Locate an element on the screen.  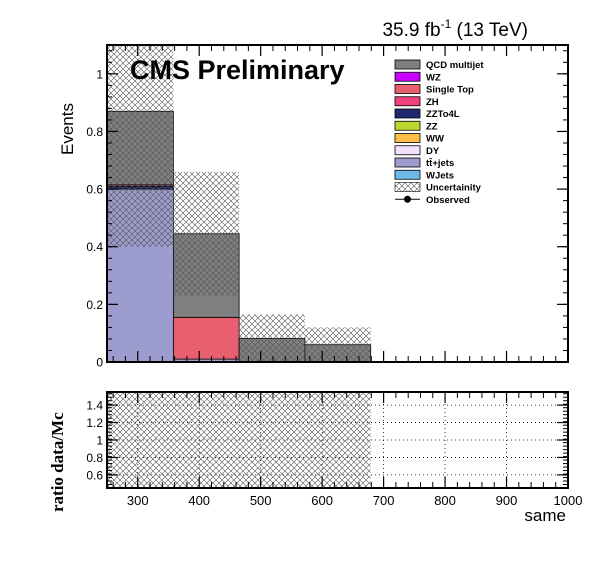
main-ytick-label: 0.8 is located at coordinates (94, 132).